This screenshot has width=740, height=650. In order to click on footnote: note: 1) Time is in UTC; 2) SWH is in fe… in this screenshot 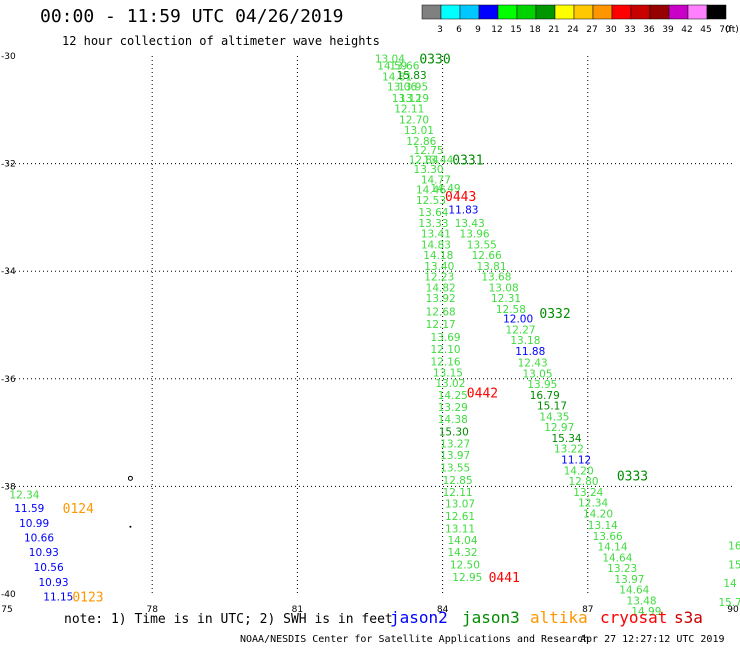, I will do `click(228, 619)`.